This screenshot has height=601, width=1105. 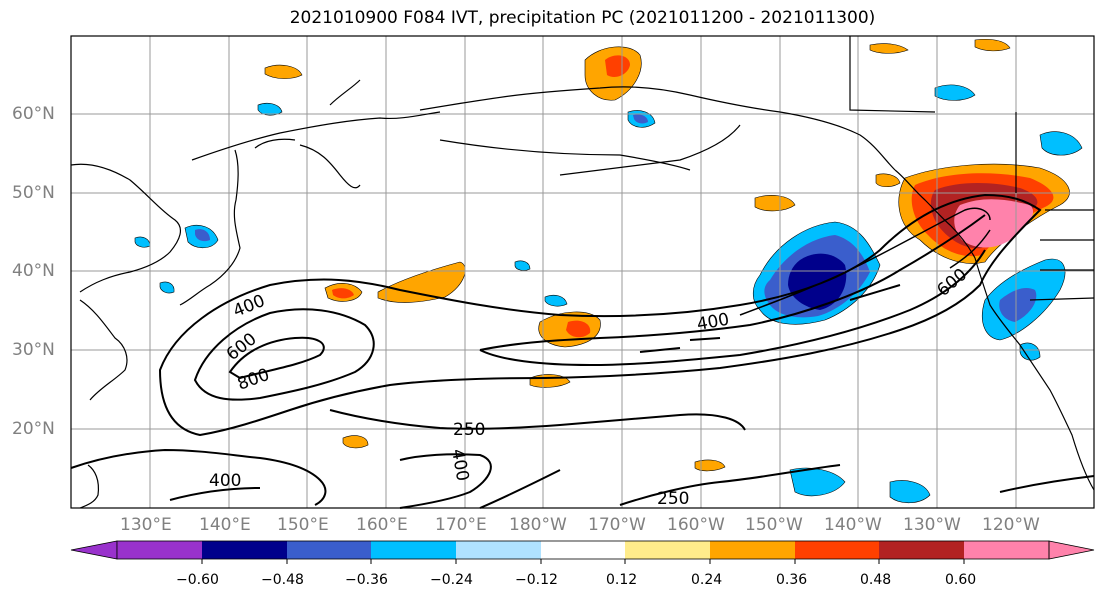 I want to click on lon-label: 130°W, so click(x=932, y=525).